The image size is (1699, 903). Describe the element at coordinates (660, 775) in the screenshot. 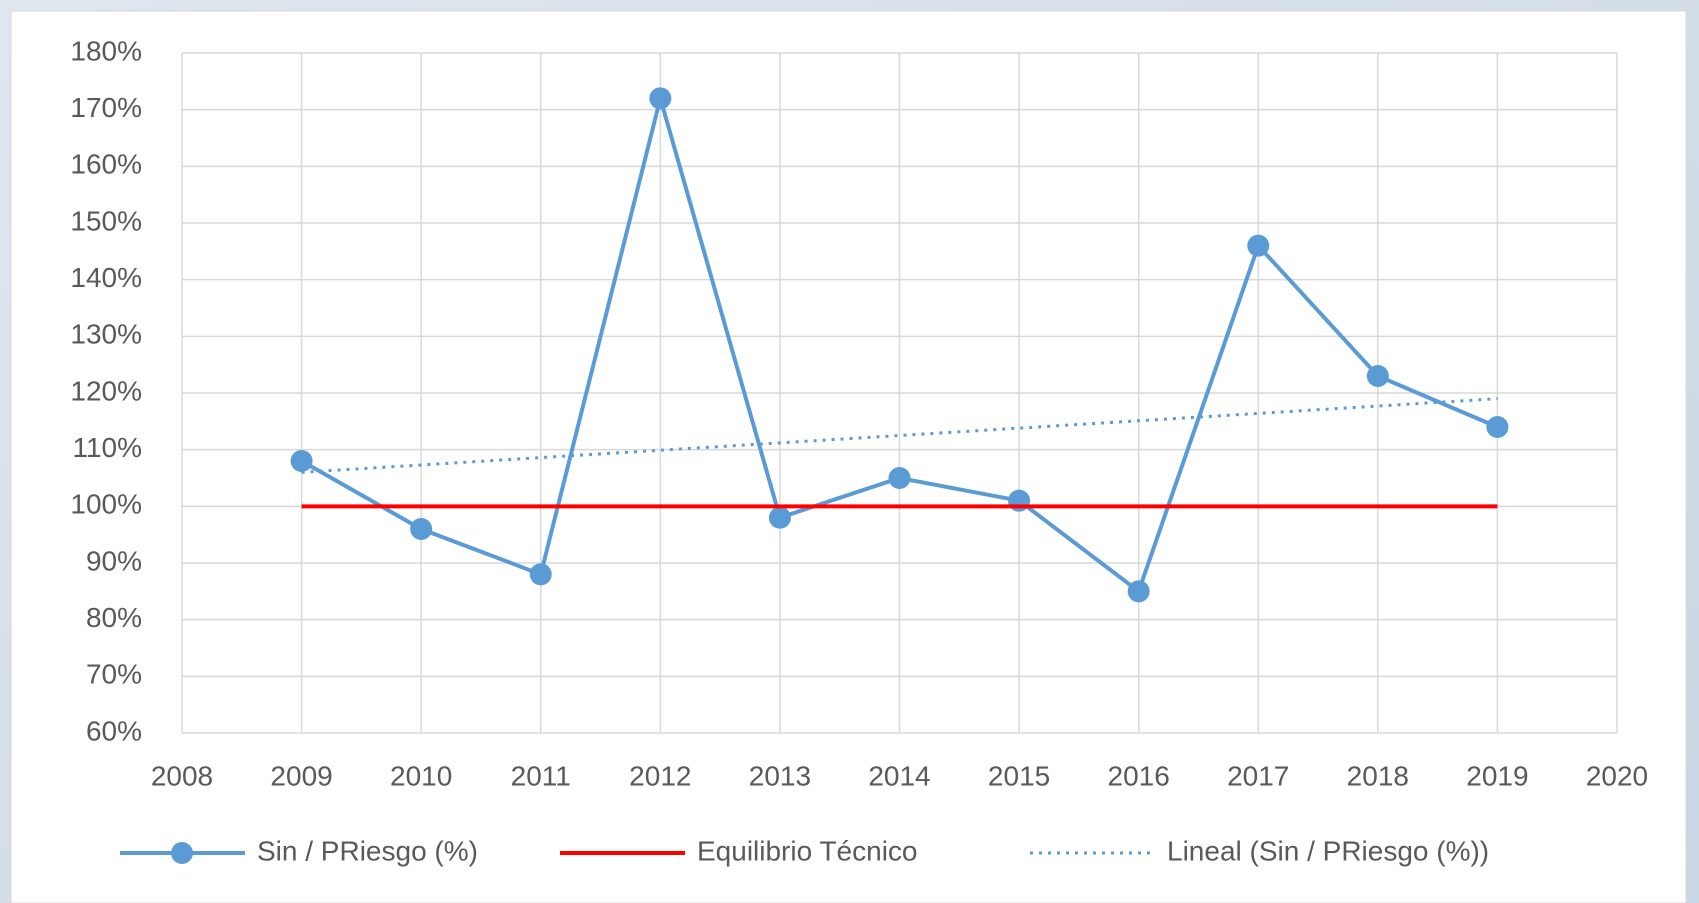

I see `x-tick-label: 2012` at that location.